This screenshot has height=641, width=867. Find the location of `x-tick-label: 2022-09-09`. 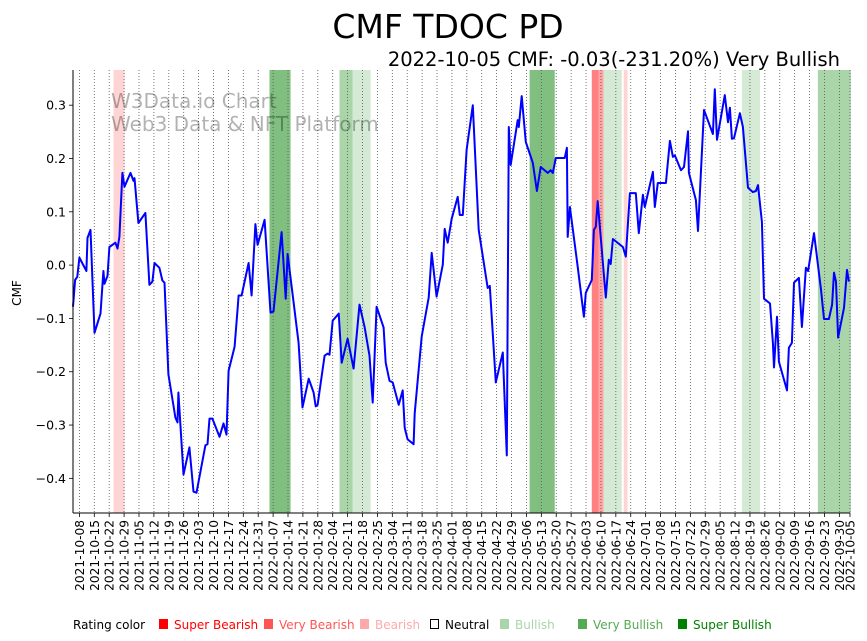

x-tick-label: 2022-09-09 is located at coordinates (795, 555).